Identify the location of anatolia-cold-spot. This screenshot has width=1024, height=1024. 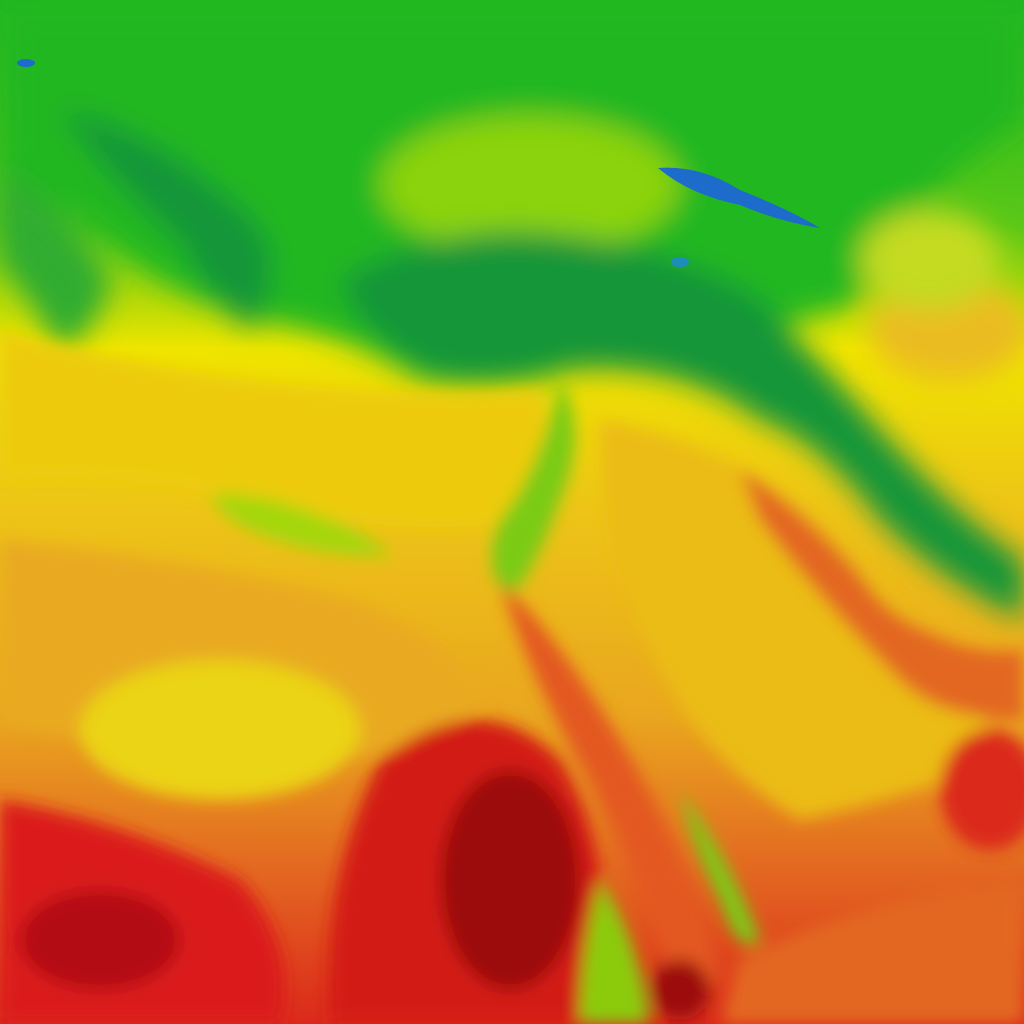
(680, 262).